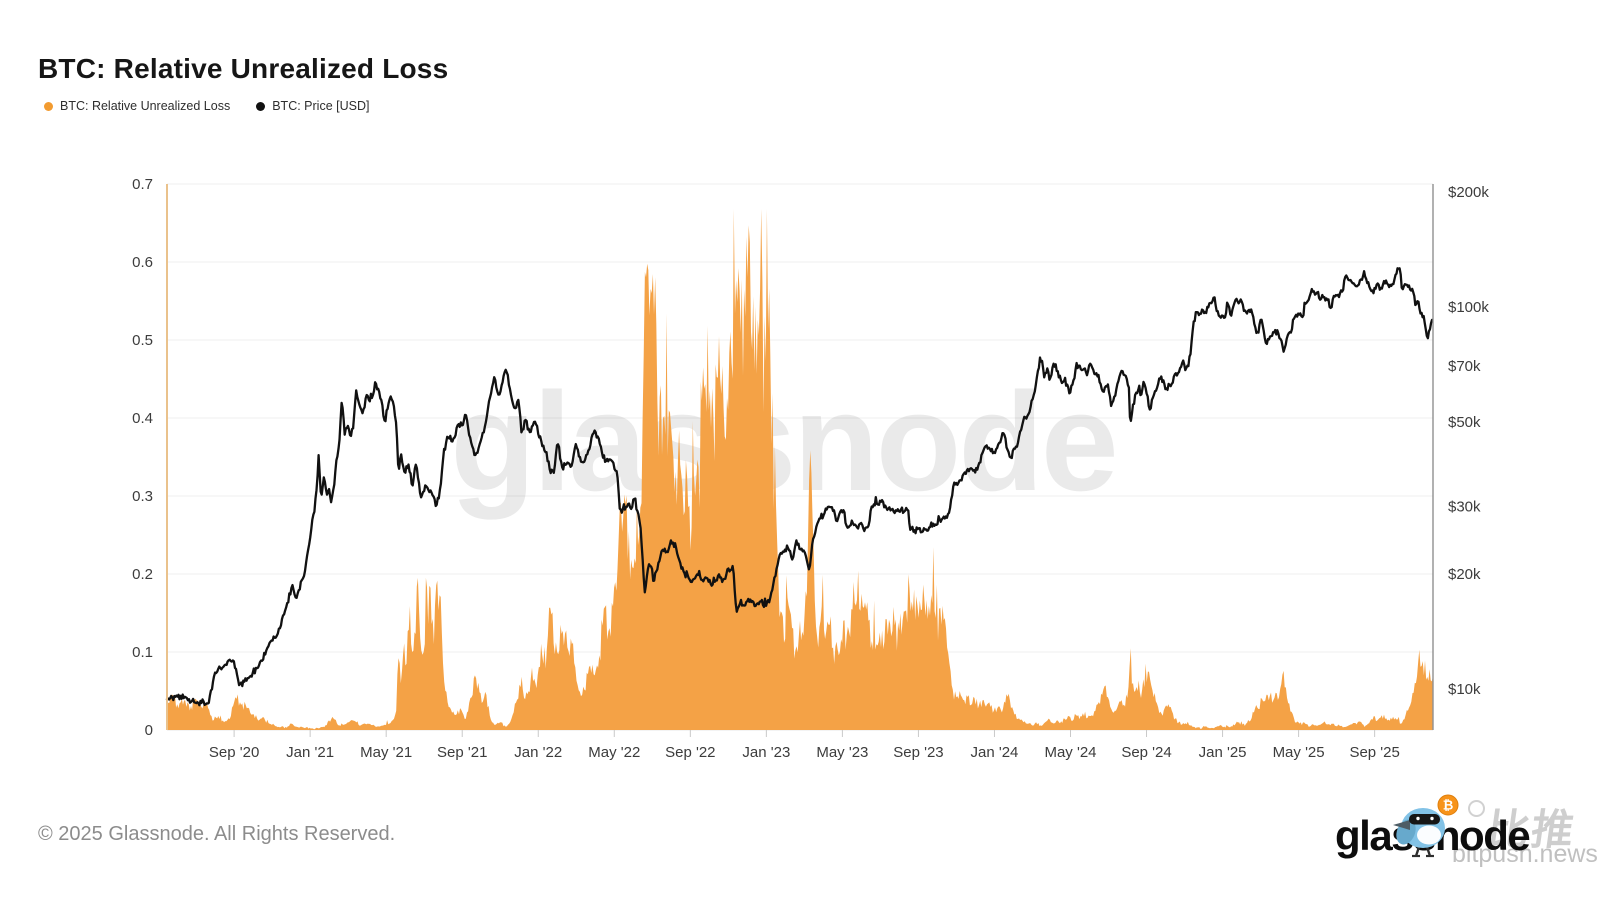 This screenshot has height=900, width=1600. Describe the element at coordinates (48, 106) in the screenshot. I see `legend-dot-rul-icon` at that location.